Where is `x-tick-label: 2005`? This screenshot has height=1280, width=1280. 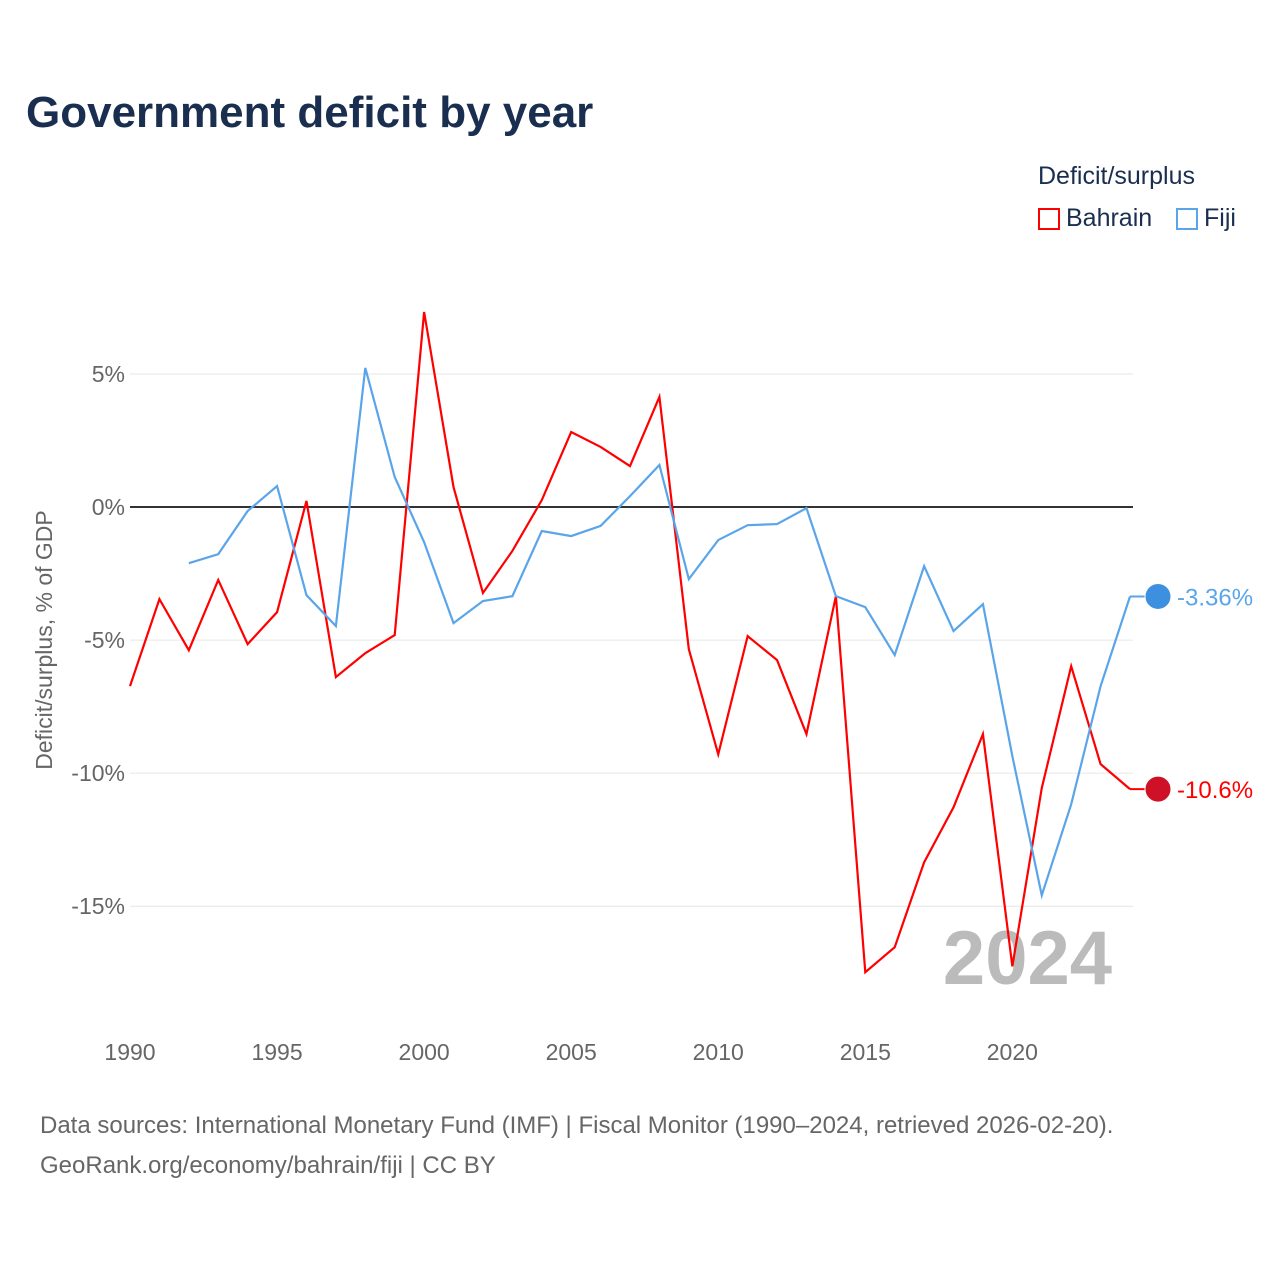
x-tick-label: 2005 is located at coordinates (571, 1052).